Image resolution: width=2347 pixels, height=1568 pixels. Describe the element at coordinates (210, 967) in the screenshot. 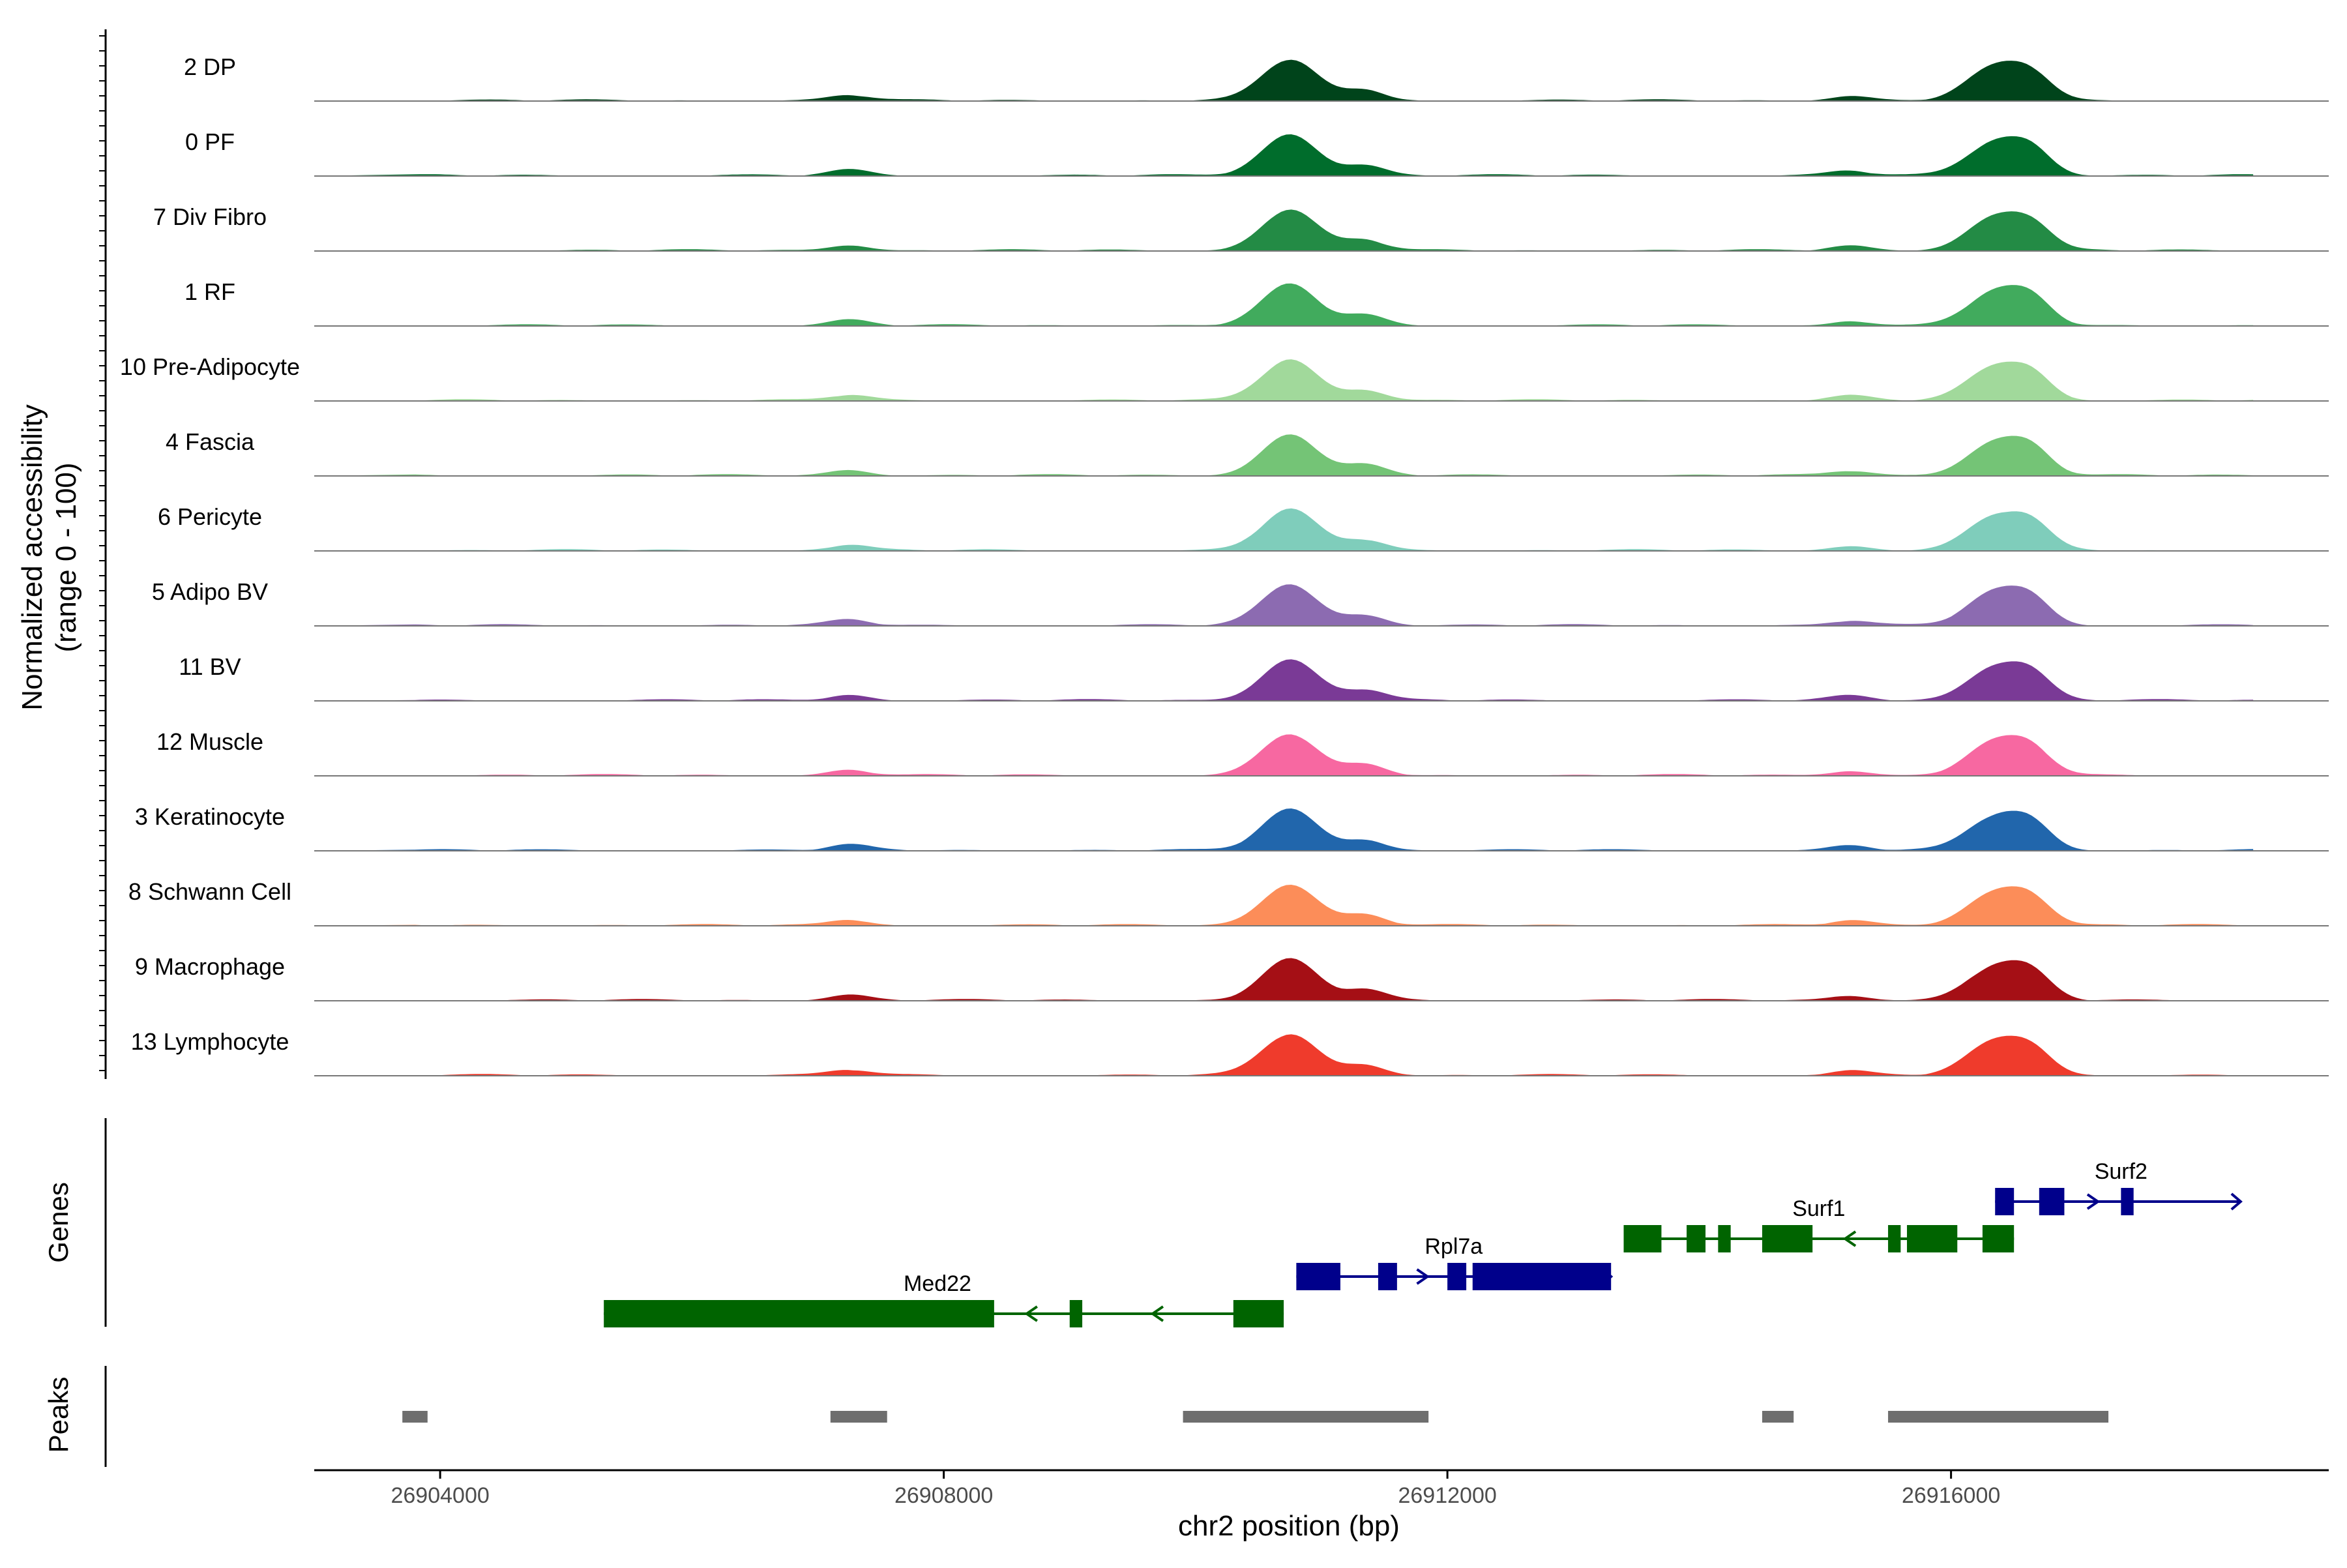

I see `track-label: 9 Macrophage` at that location.